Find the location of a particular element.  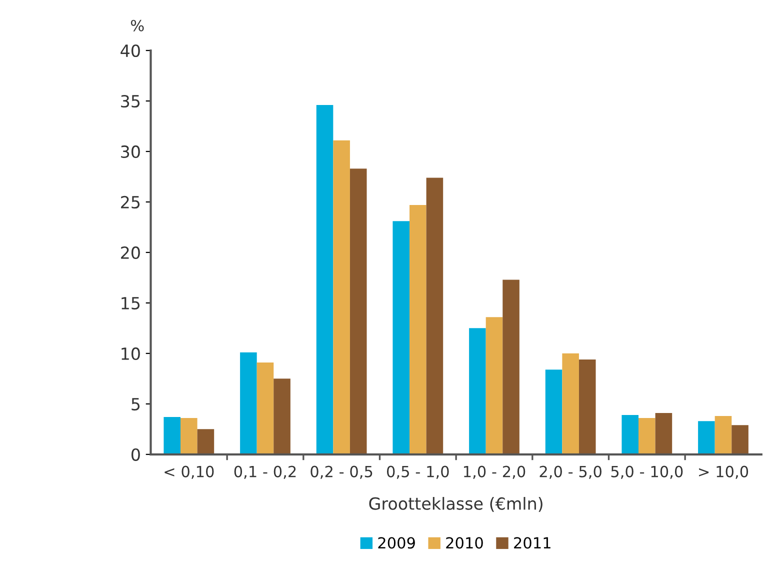

y-tick-label: 30 is located at coordinates (130, 151).